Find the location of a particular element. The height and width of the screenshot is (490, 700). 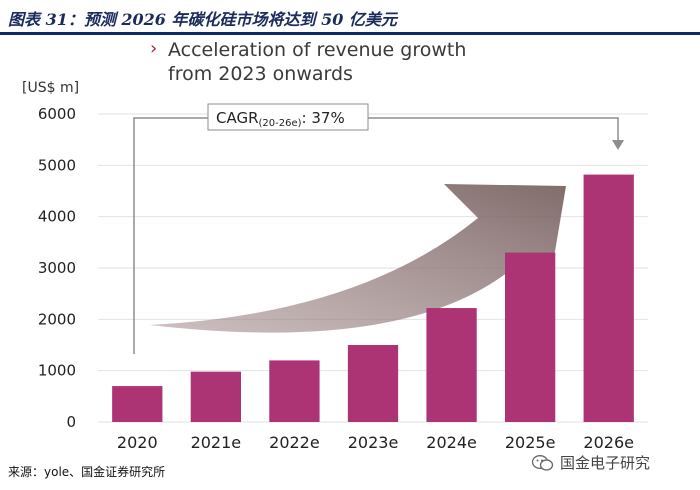

x-tick-label-2023e: 2023e is located at coordinates (373, 442).